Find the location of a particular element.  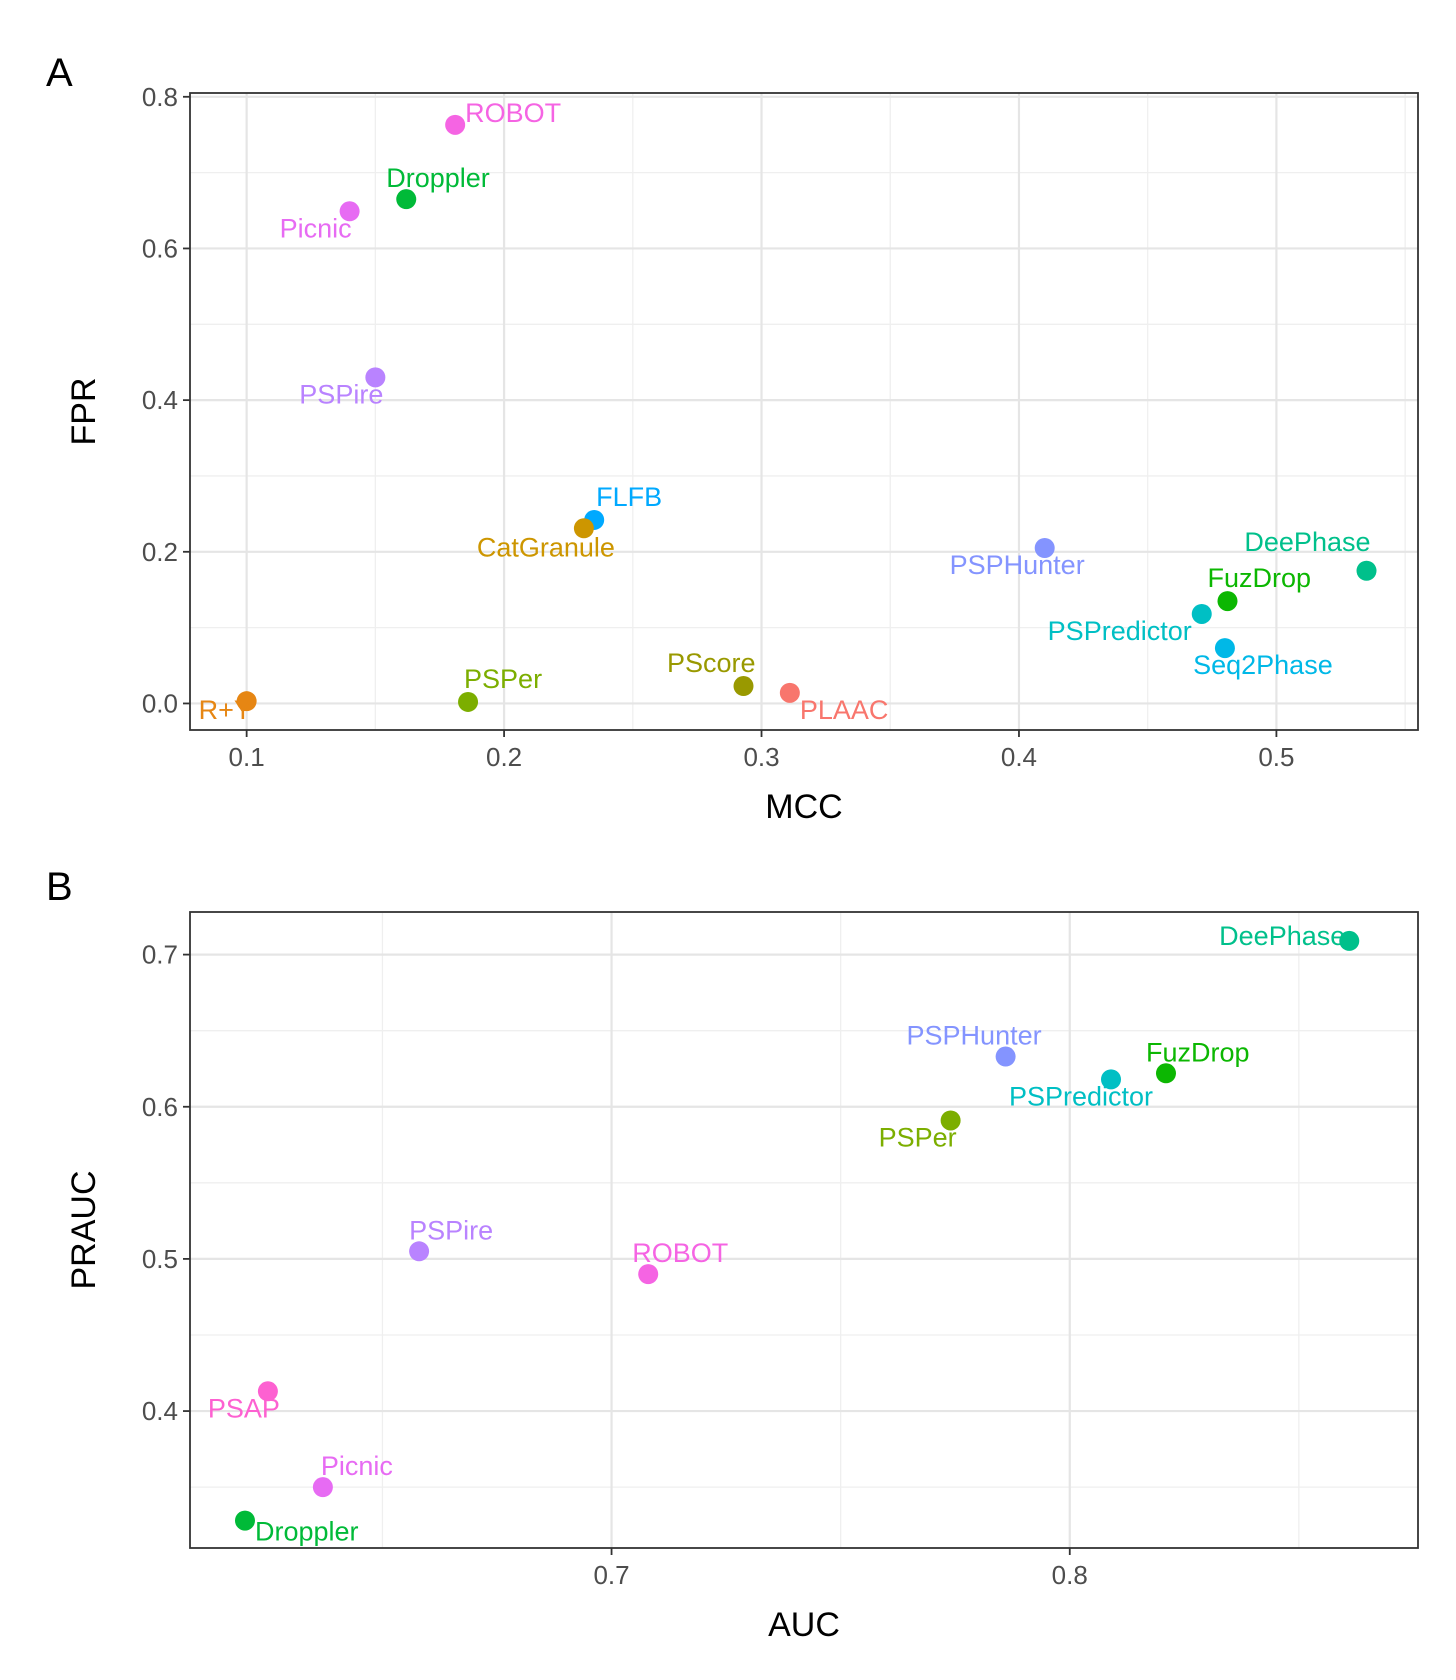

y-tick-label: 0.8 is located at coordinates (160, 97).